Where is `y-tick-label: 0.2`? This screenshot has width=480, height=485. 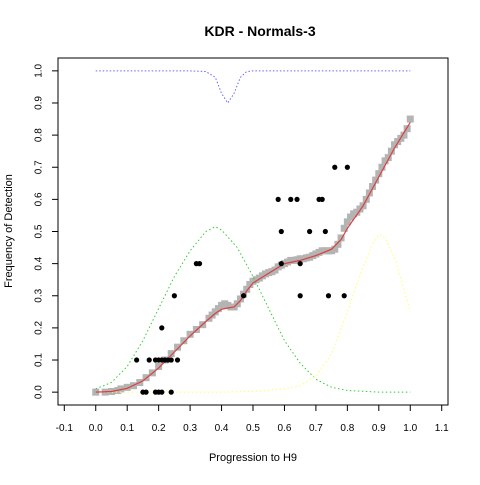
y-tick-label: 0.2 is located at coordinates (39, 328).